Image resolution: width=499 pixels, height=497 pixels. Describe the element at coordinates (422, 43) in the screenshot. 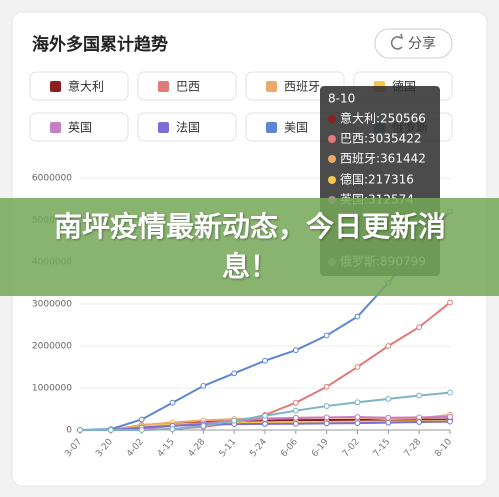

I see `share-label: 分享` at that location.